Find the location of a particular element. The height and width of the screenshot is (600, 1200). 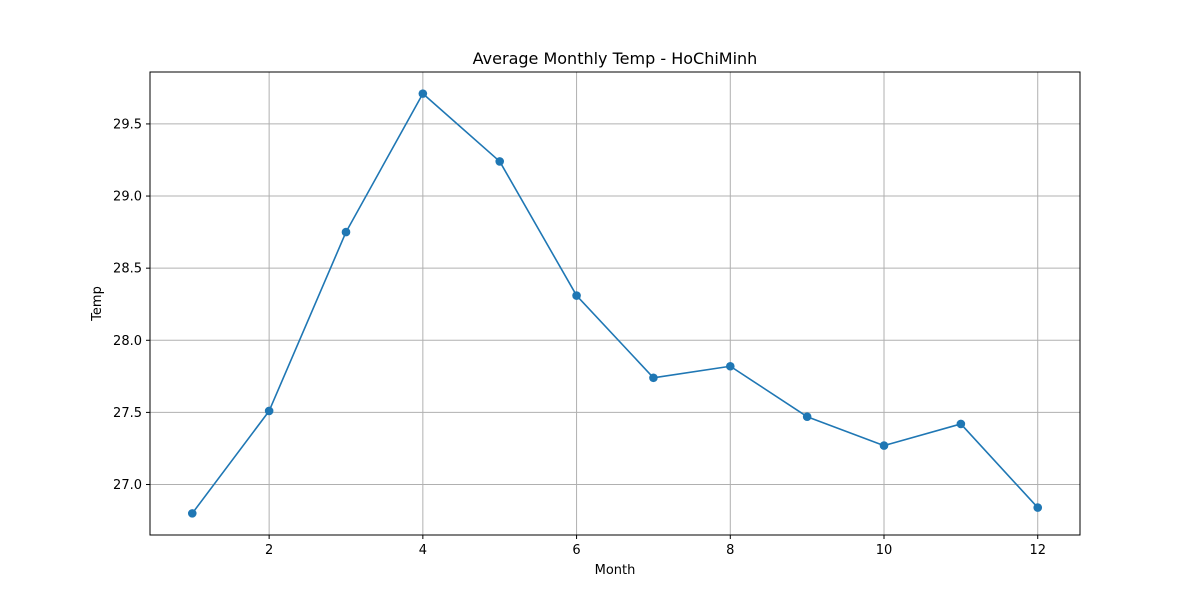

y-tick-label: 27.5 is located at coordinates (127, 413).